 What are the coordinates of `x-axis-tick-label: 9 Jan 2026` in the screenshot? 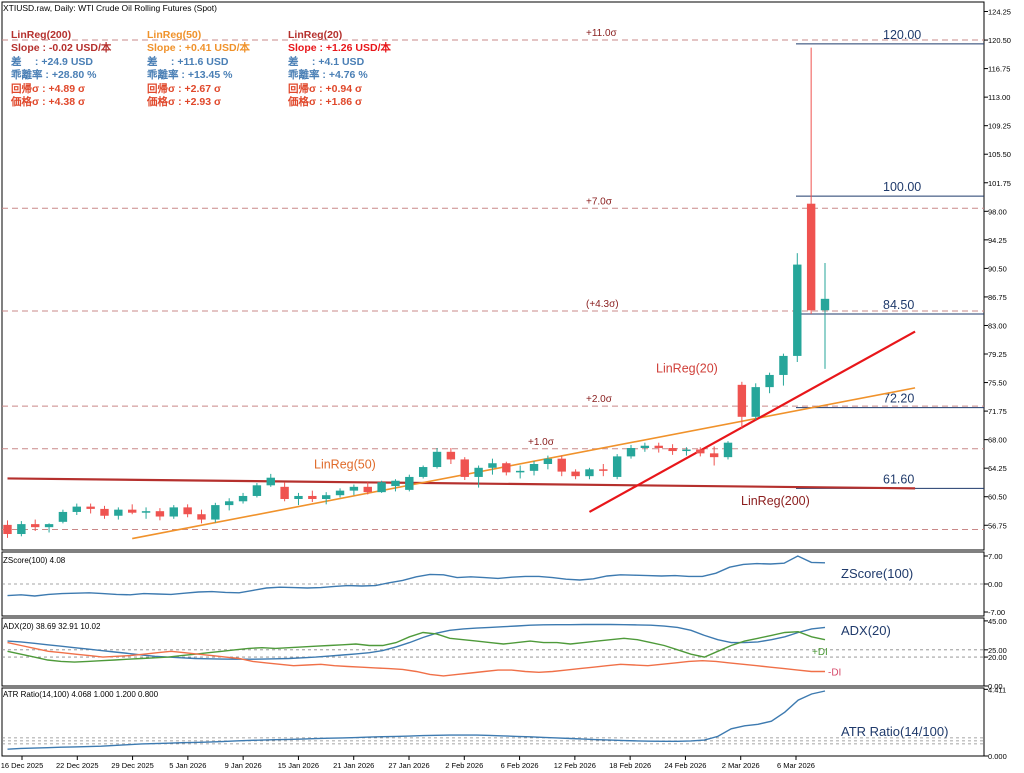 It's located at (243, 765).